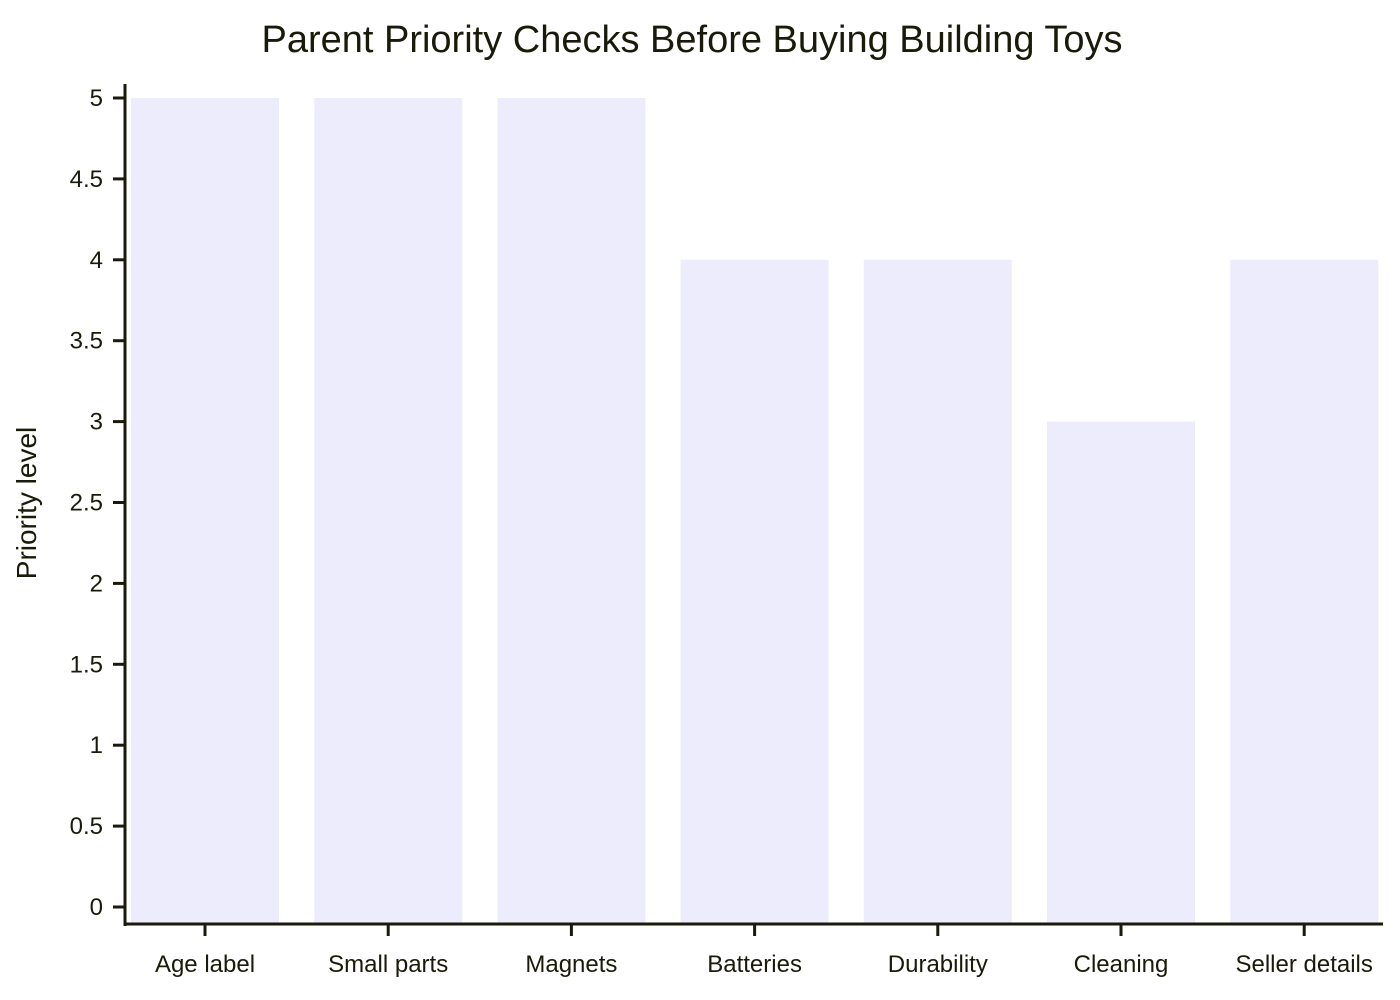 The width and height of the screenshot is (1400, 1000). I want to click on x-tick-label: Age label, so click(205, 964).